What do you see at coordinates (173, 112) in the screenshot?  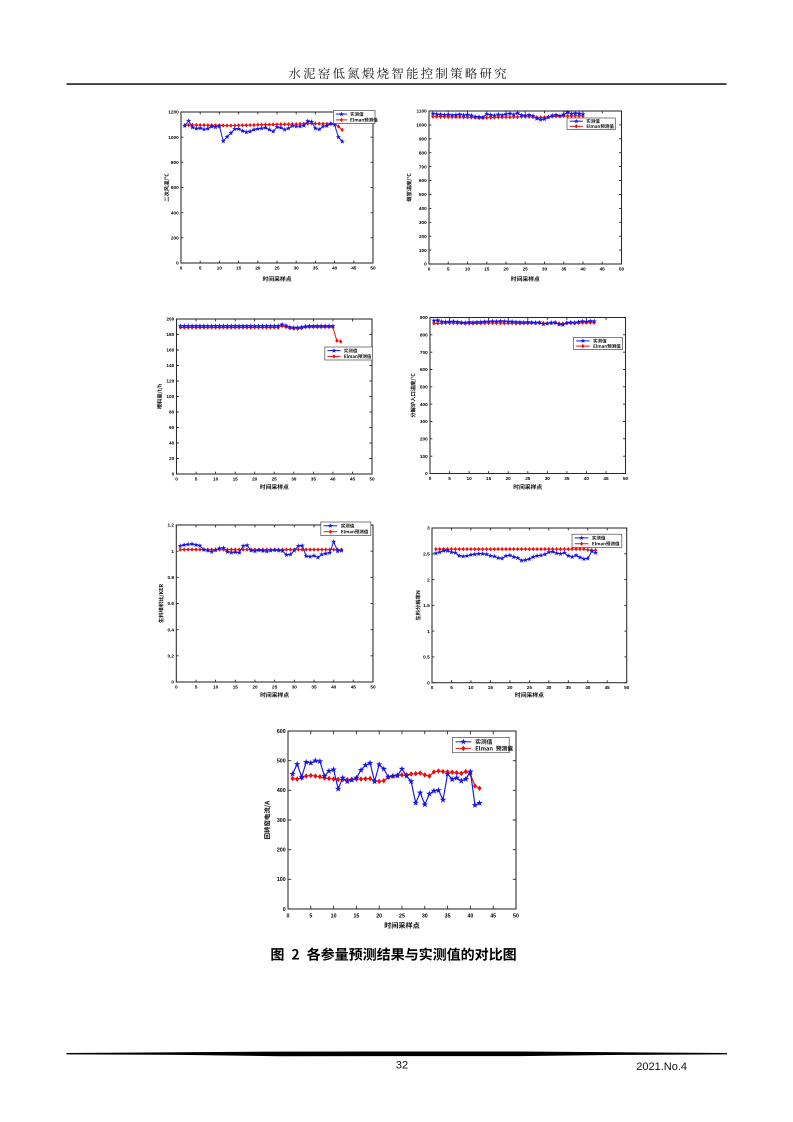 I see `svg-text: 1200` at bounding box center [173, 112].